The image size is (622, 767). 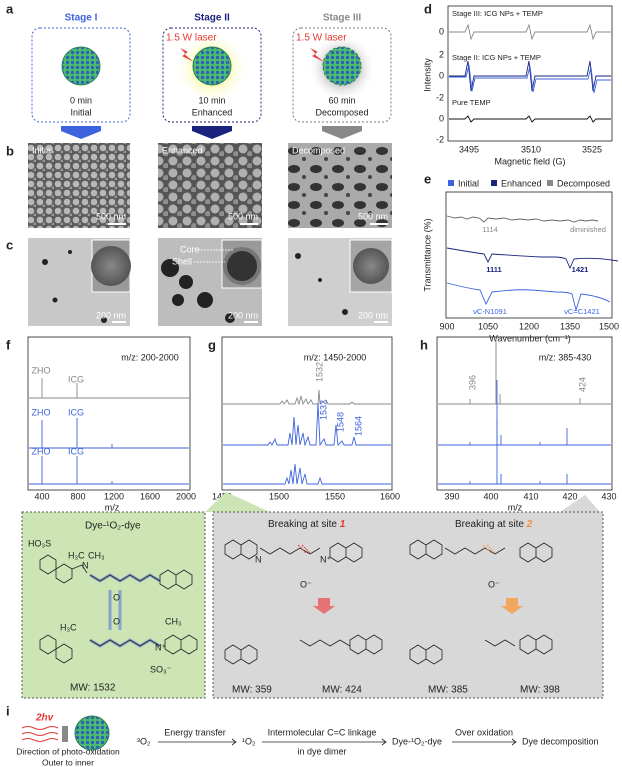 I want to click on state: Initial, so click(x=80, y=112).